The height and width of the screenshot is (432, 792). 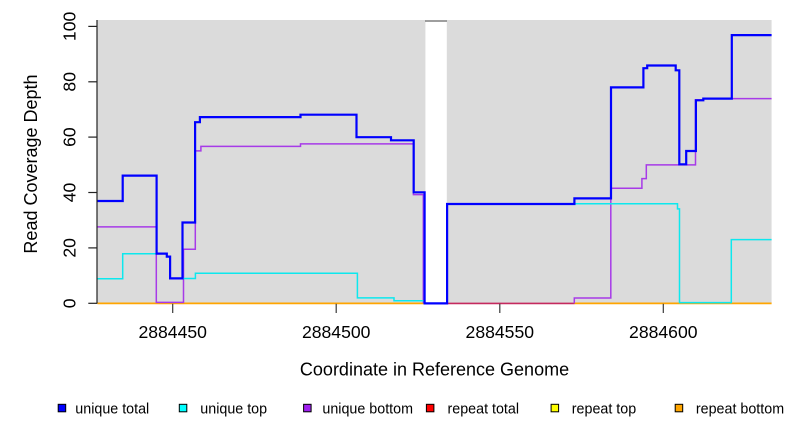 I want to click on svg-text: unique bottom, so click(x=367, y=409).